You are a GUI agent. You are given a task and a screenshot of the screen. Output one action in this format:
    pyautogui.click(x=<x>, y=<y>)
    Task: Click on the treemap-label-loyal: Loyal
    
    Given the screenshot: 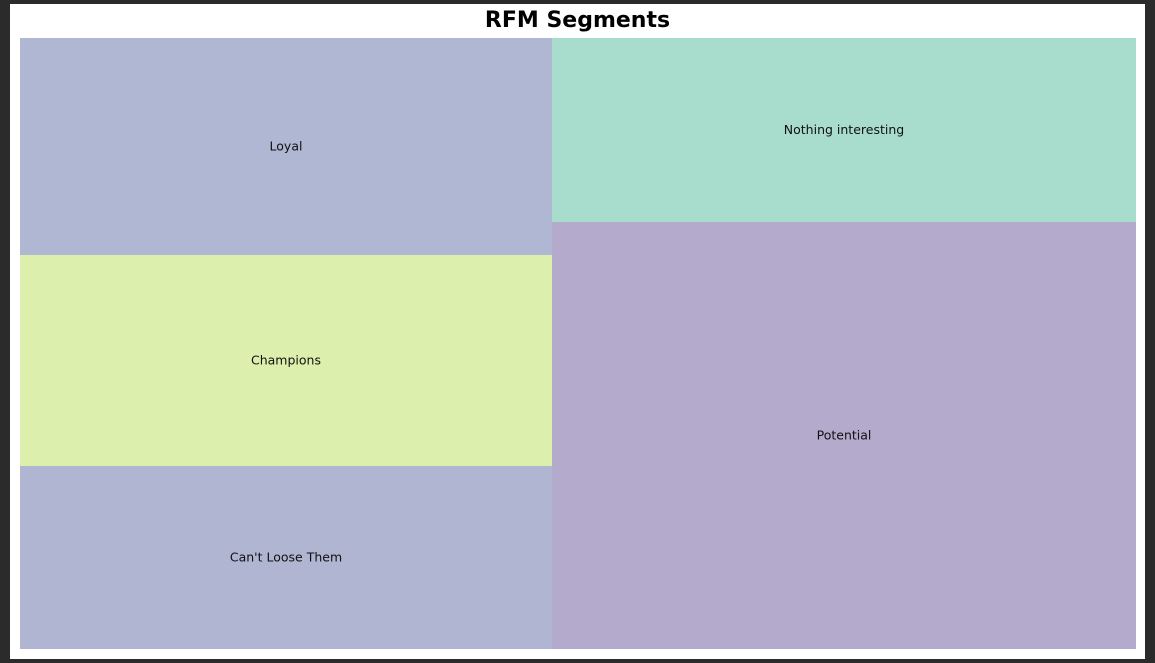 What is the action you would take?
    pyautogui.click(x=286, y=146)
    